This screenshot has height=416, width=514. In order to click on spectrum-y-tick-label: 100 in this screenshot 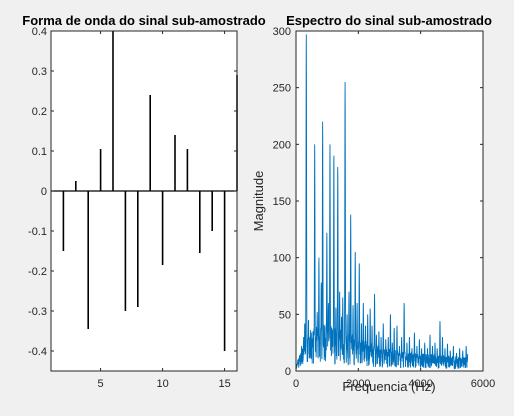, I will do `click(282, 259)`.